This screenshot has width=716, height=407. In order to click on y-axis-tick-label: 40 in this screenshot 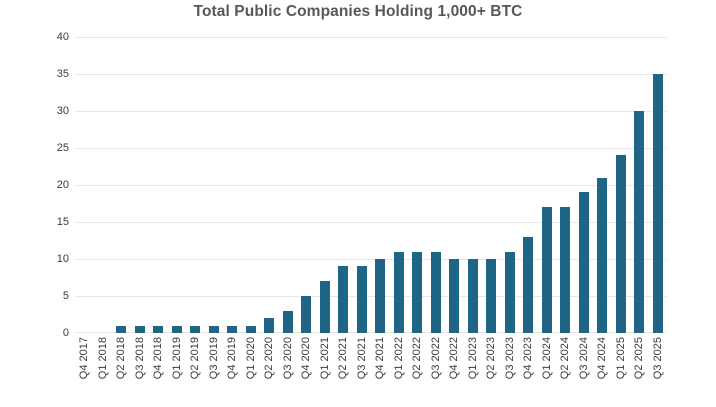, I will do `click(62, 37)`.